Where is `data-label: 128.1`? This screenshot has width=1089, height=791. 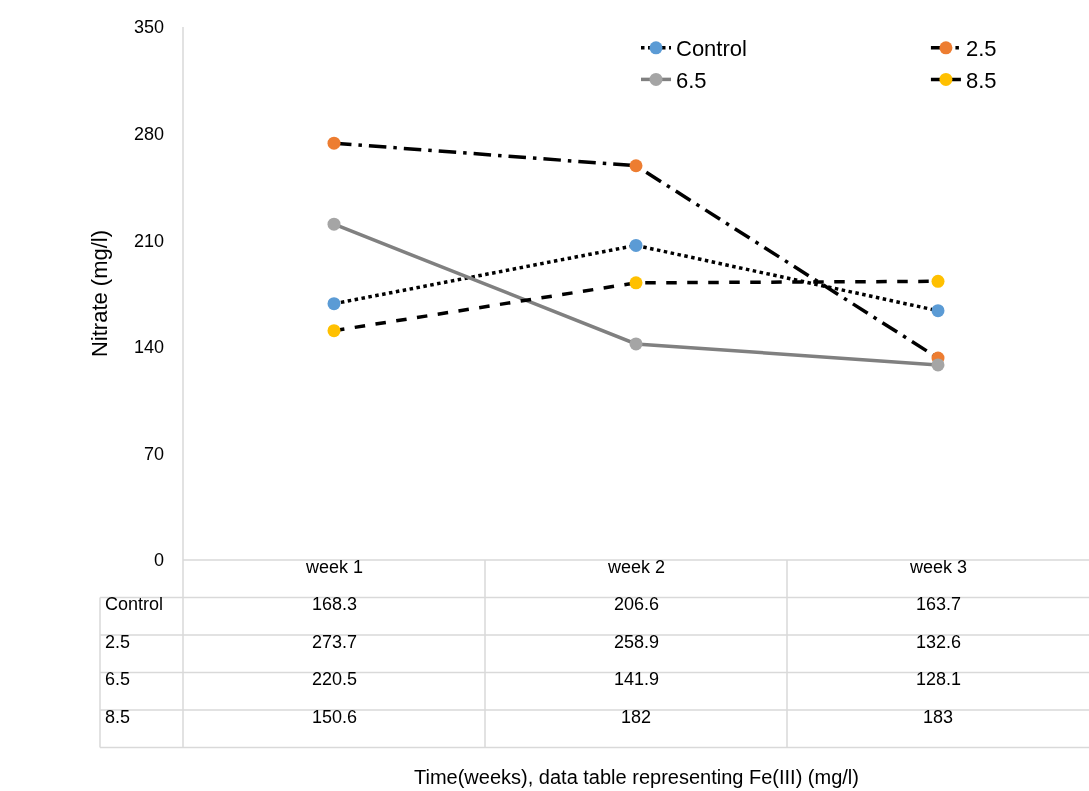 data-label: 128.1 is located at coordinates (939, 679).